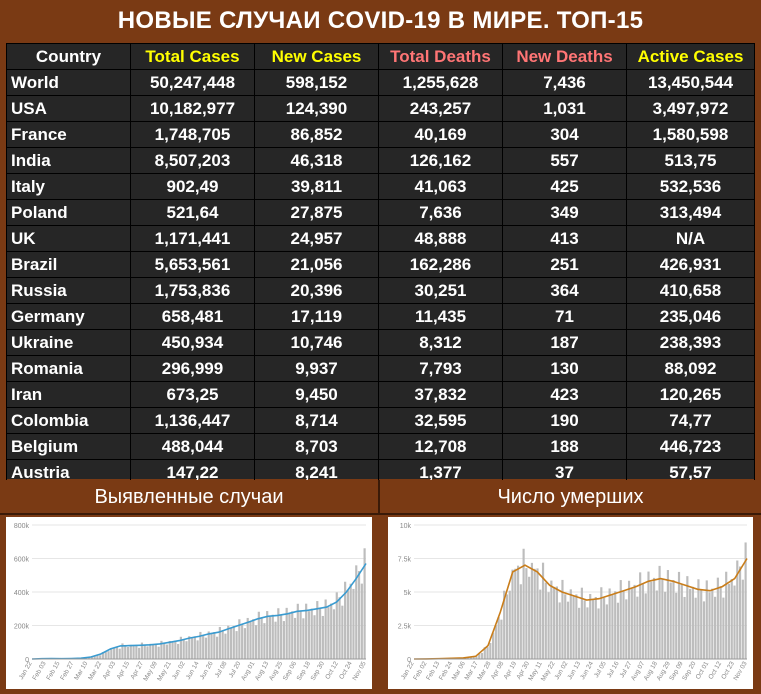 This screenshot has width=761, height=694. What do you see at coordinates (406, 526) in the screenshot?
I see `y-tick-label: 10k` at bounding box center [406, 526].